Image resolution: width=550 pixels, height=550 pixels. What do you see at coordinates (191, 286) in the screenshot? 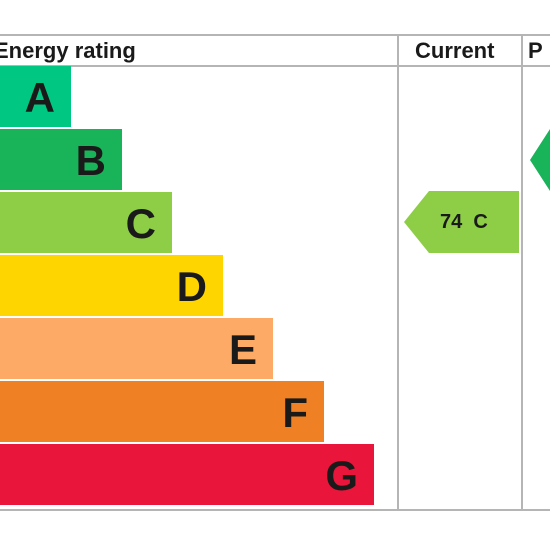
I see `rating-band-letter: D` at bounding box center [191, 286].